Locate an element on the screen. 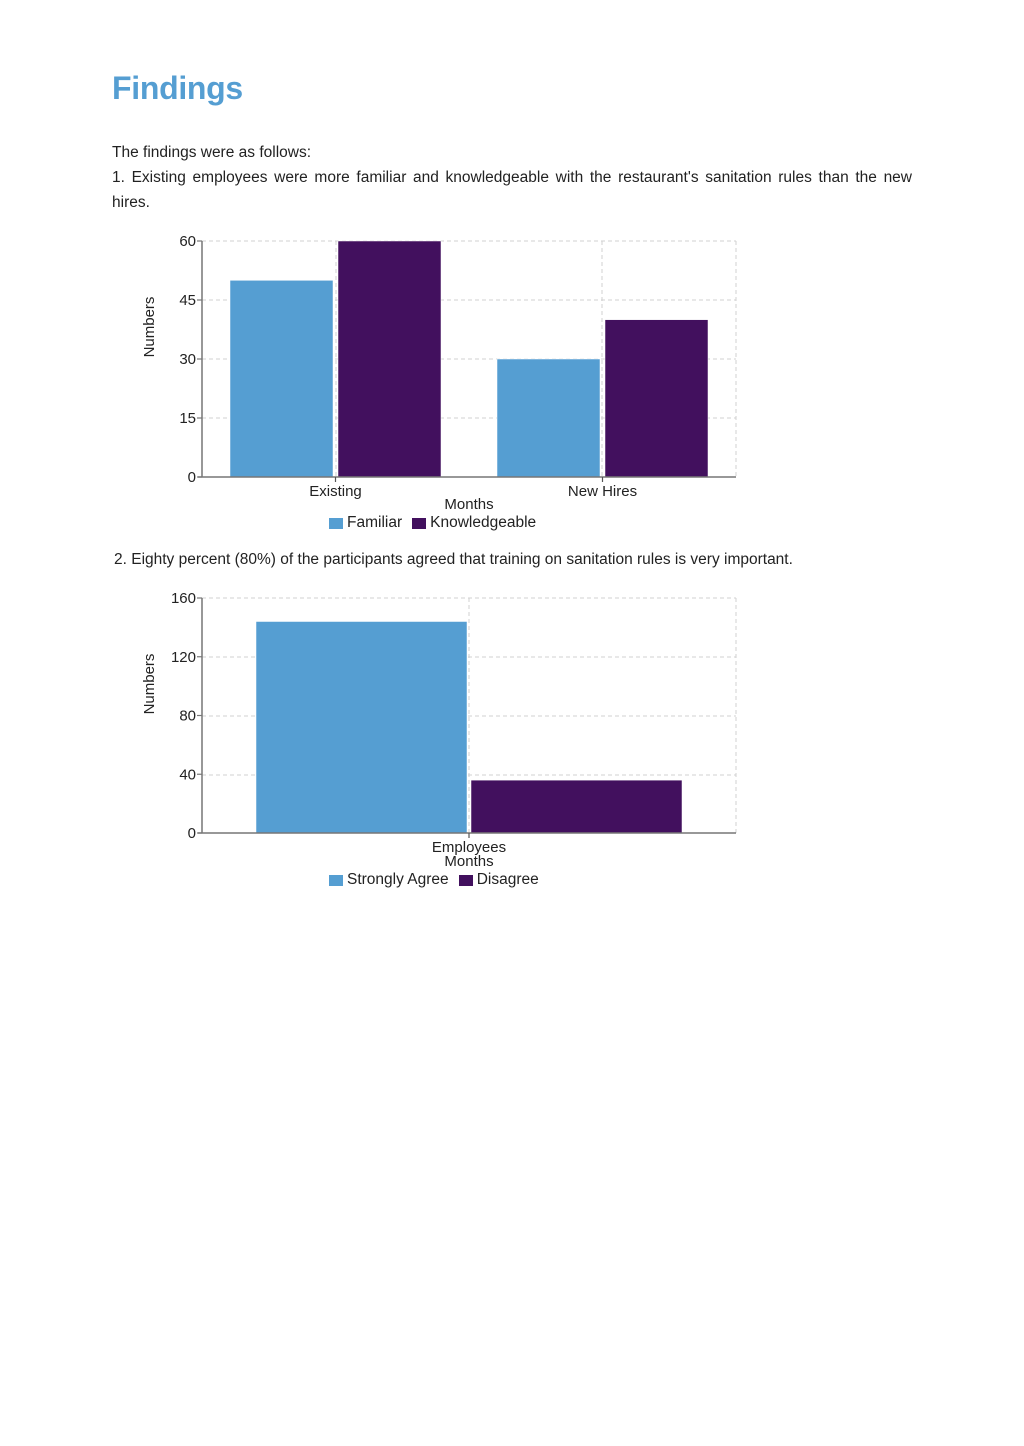 This screenshot has height=1446, width=1024. legend-item-strongly-agree: Strongly Agree is located at coordinates (389, 880).